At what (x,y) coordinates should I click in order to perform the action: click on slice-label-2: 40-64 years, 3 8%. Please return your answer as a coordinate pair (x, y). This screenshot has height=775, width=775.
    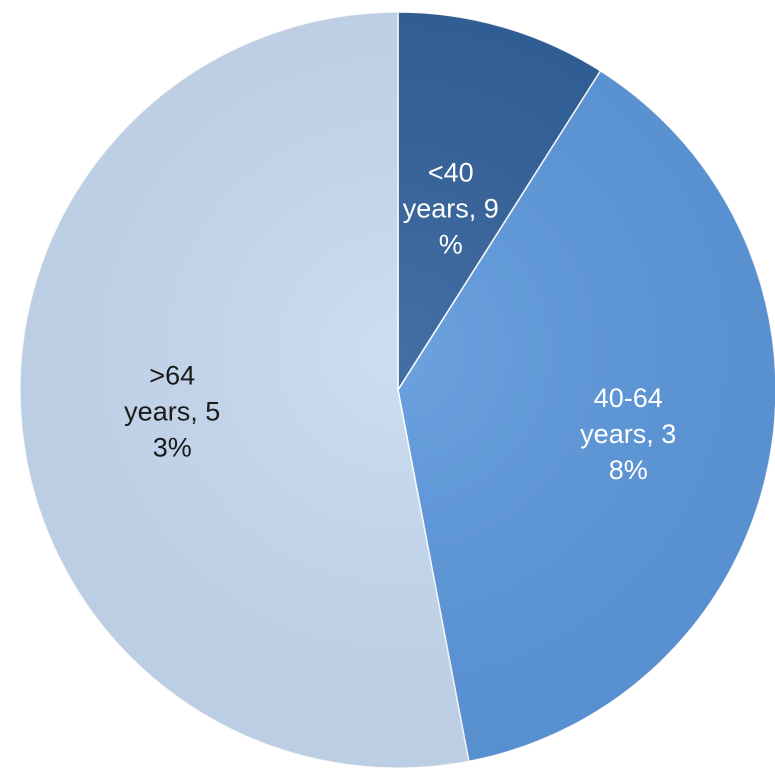
    Looking at the image, I should click on (628, 434).